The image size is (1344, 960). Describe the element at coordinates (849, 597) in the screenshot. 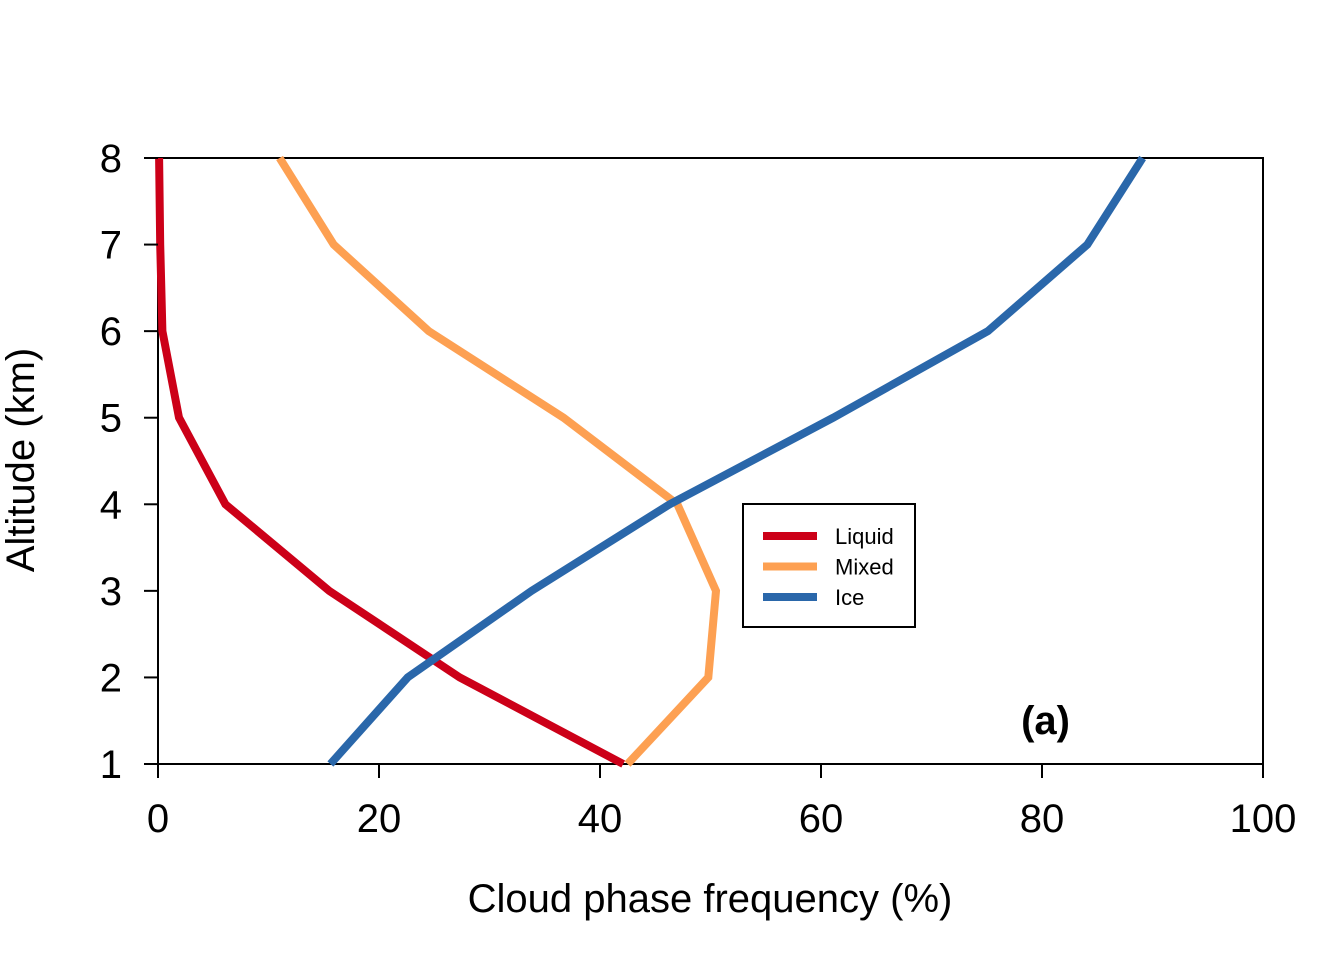

I see `legend-label-ice: Ice` at that location.